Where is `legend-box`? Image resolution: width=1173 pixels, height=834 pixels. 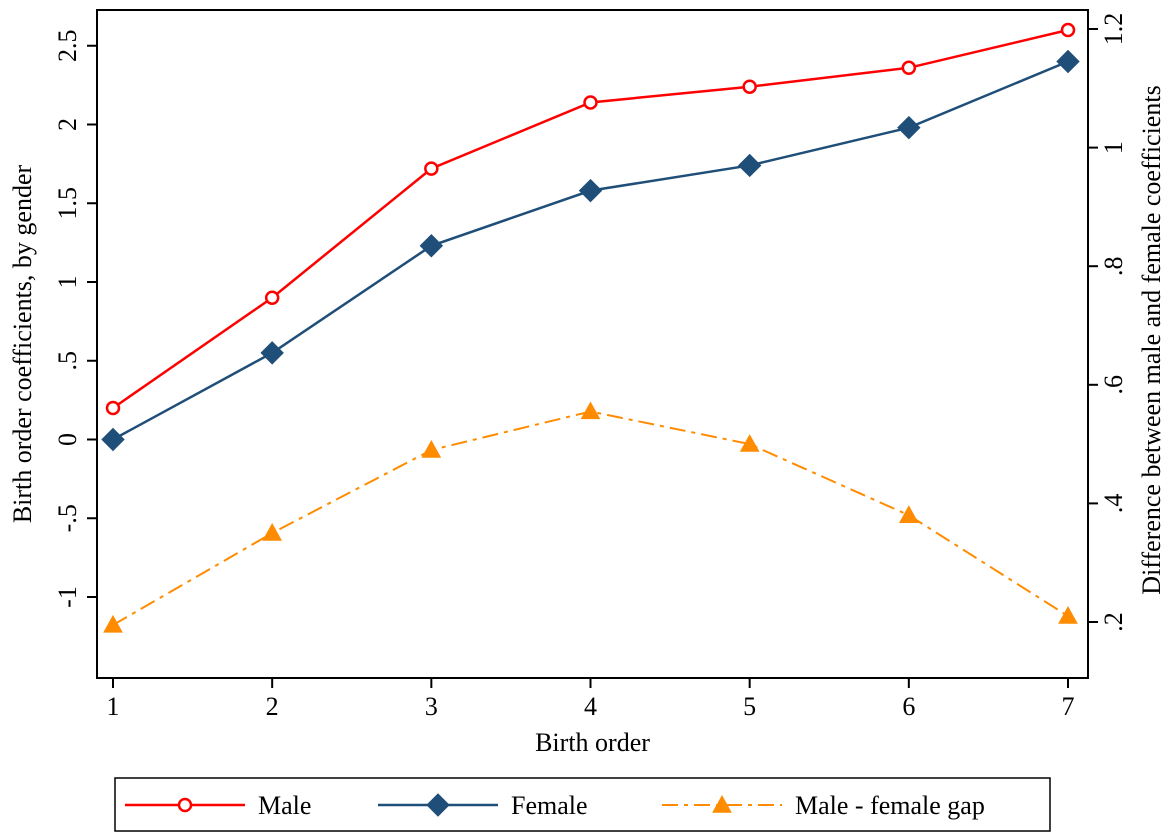 legend-box is located at coordinates (582, 804).